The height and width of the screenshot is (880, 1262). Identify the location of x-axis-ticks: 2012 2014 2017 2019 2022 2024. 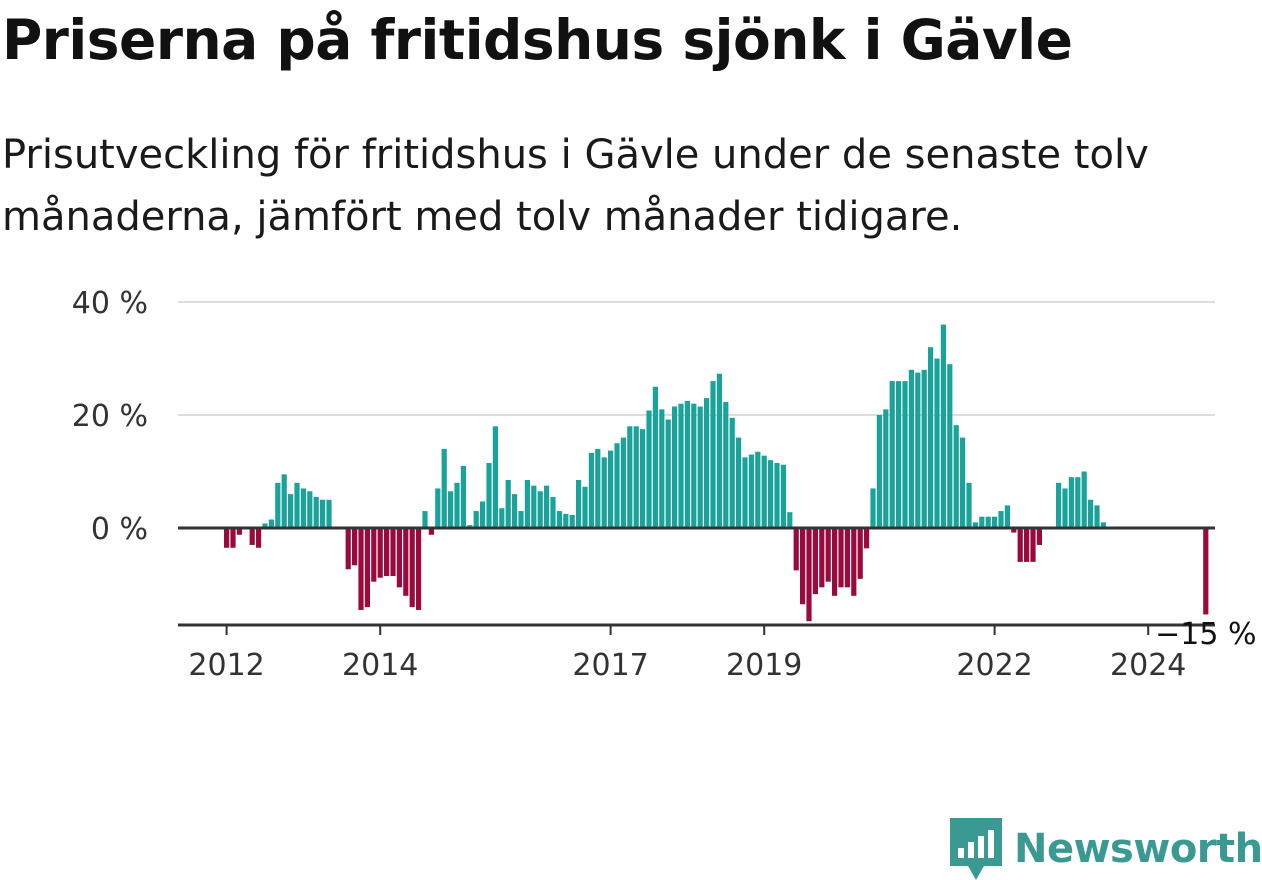
(687, 654).